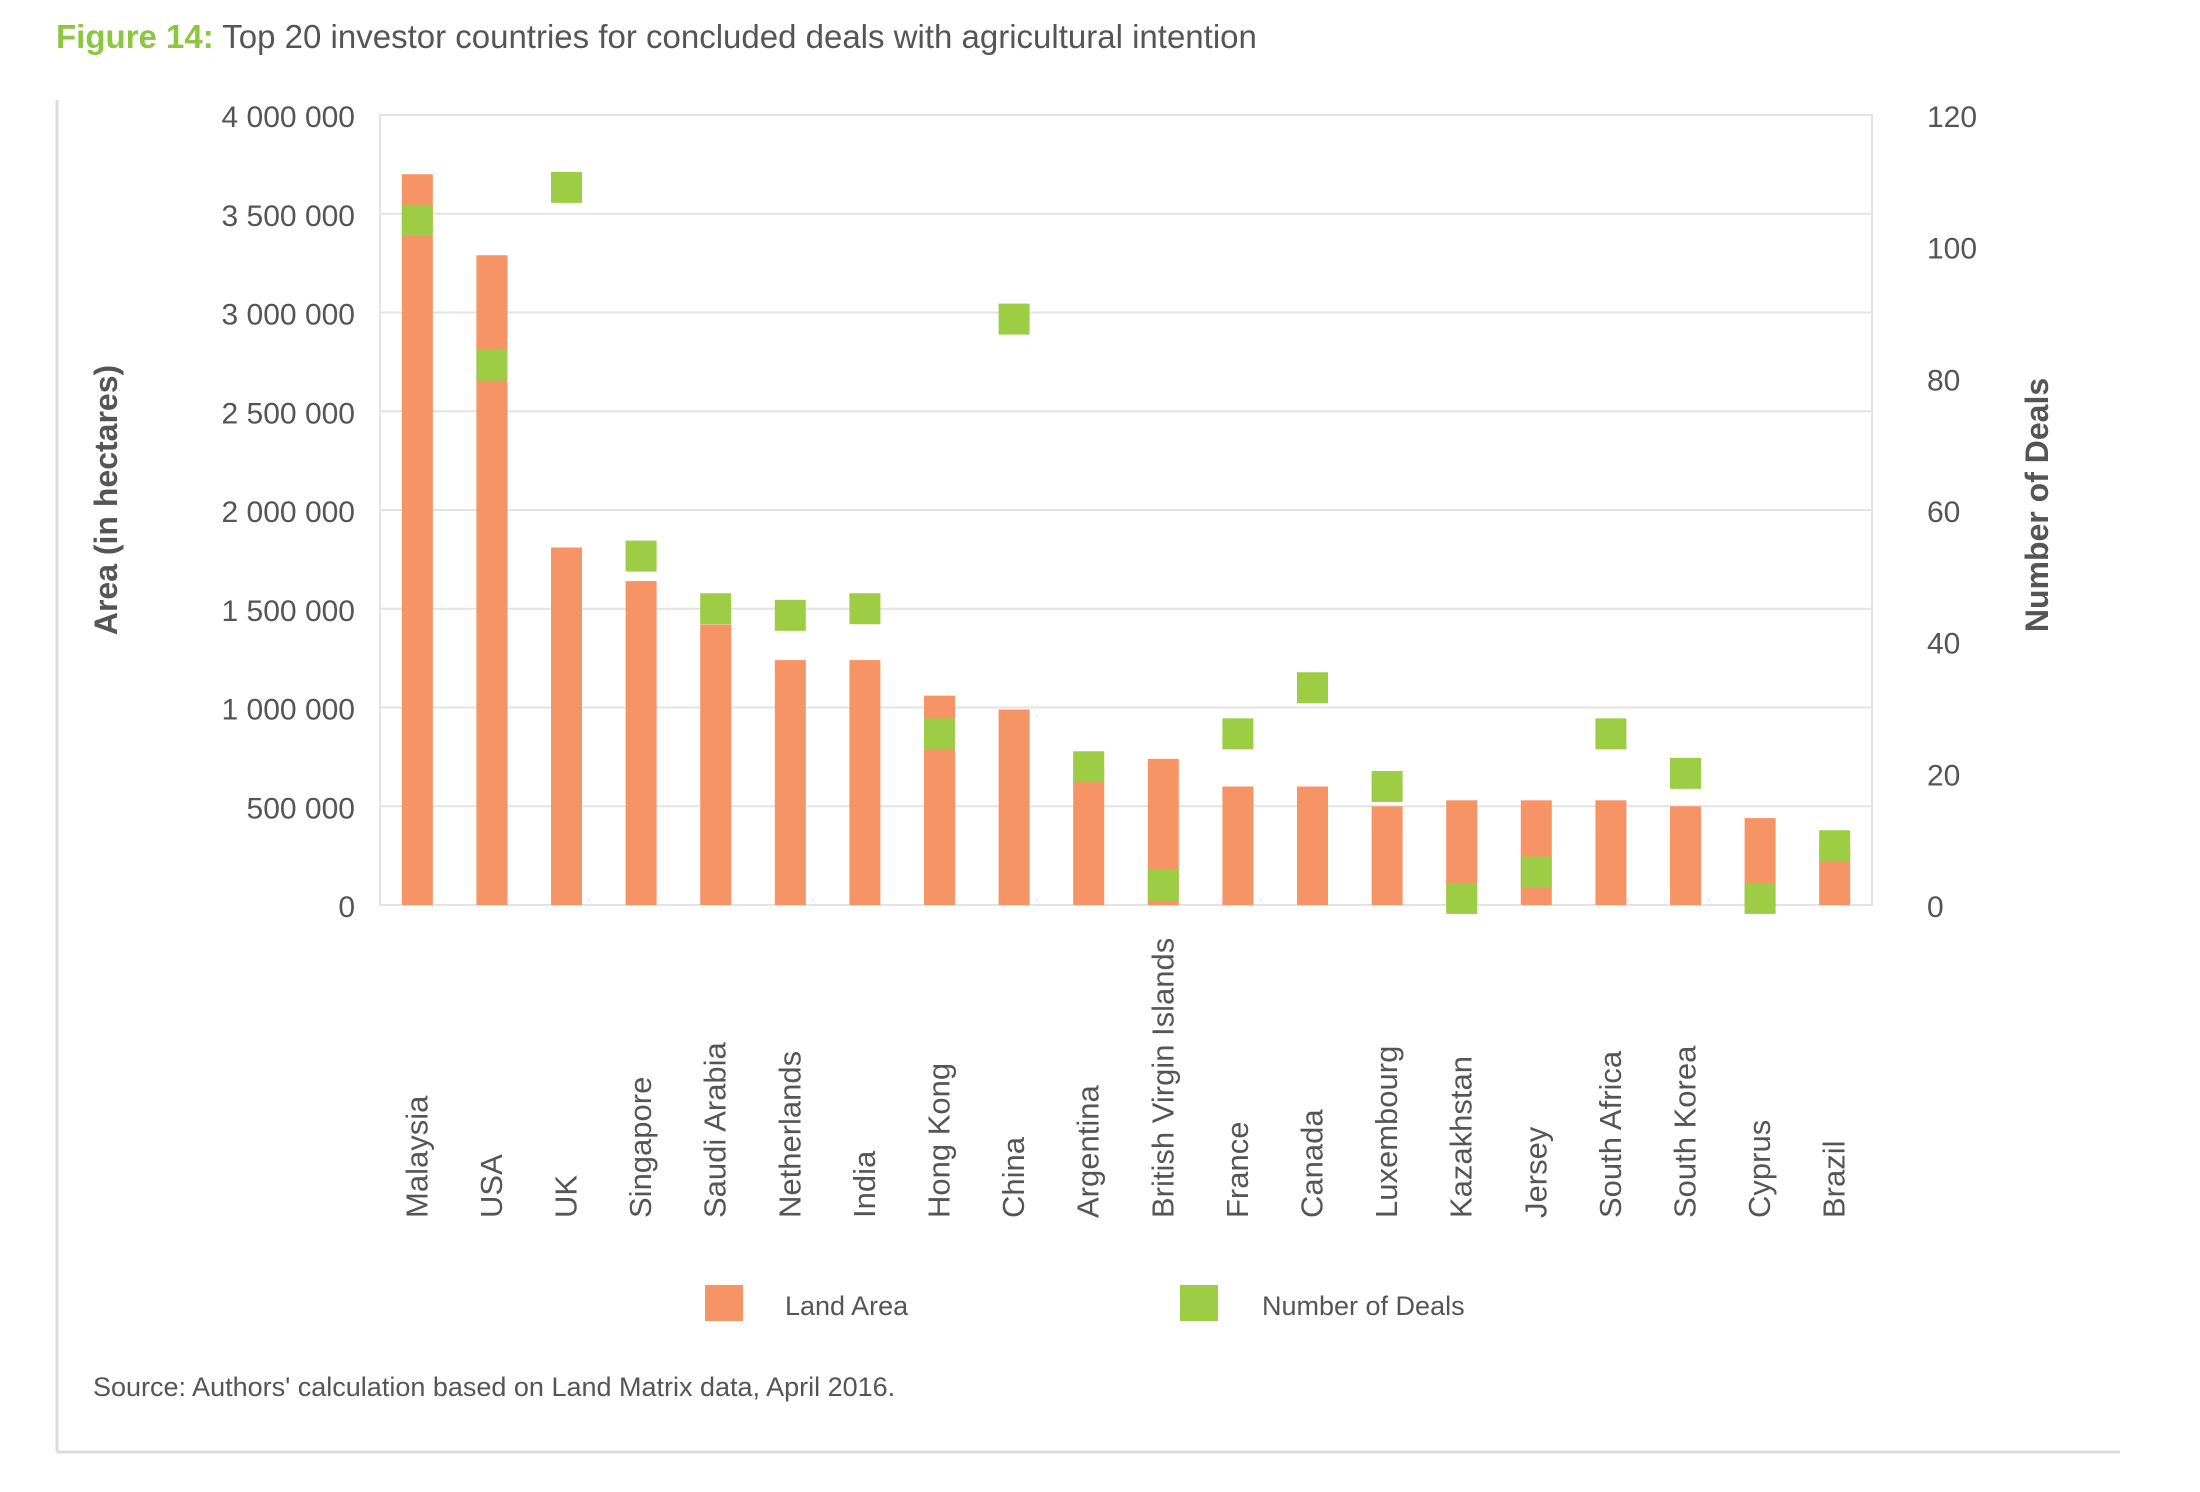 The width and height of the screenshot is (2200, 1492). What do you see at coordinates (1386, 1132) in the screenshot?
I see `category-label: Luxembourg` at bounding box center [1386, 1132].